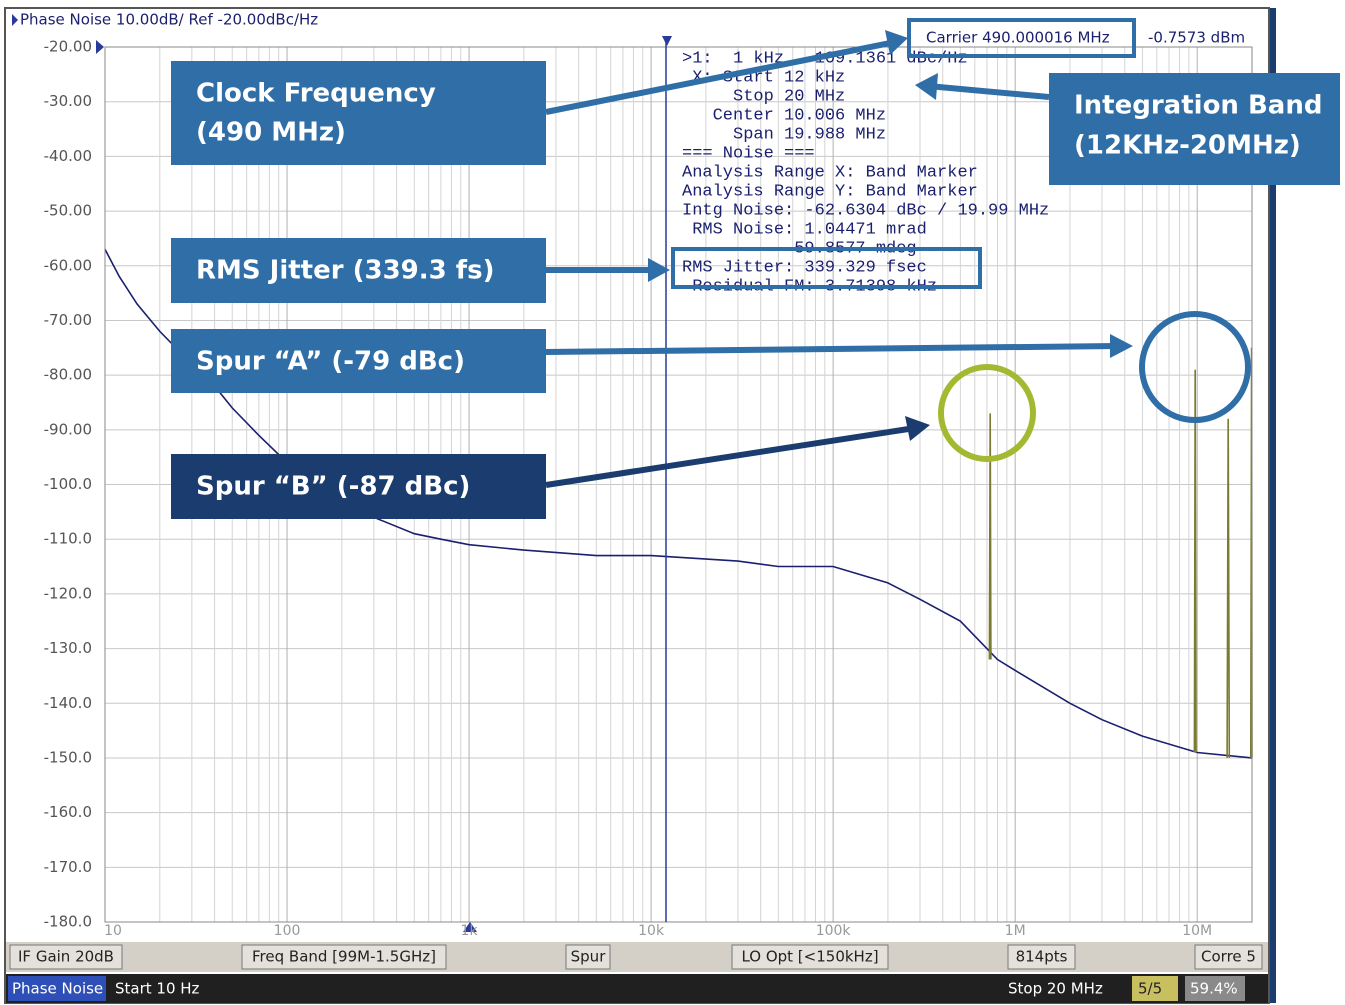  Describe the element at coordinates (113, 931) in the screenshot. I see `x-tick-label: 10` at that location.